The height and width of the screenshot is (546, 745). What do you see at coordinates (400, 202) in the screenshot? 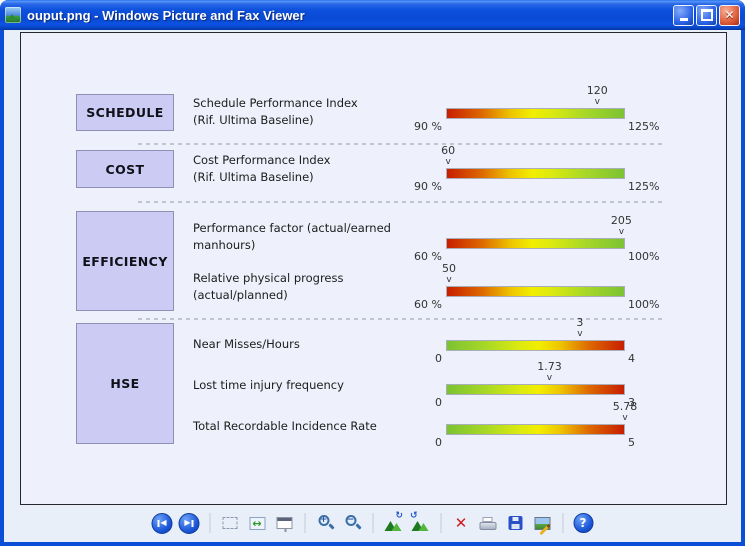
I see `section-separator` at bounding box center [400, 202].